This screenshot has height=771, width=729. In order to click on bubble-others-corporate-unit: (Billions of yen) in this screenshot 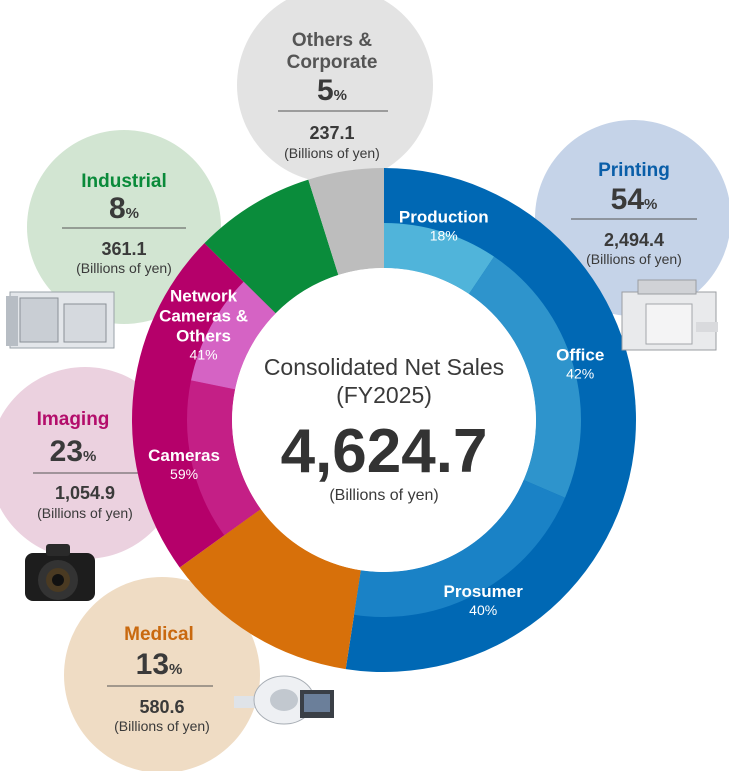, I will do `click(332, 153)`.